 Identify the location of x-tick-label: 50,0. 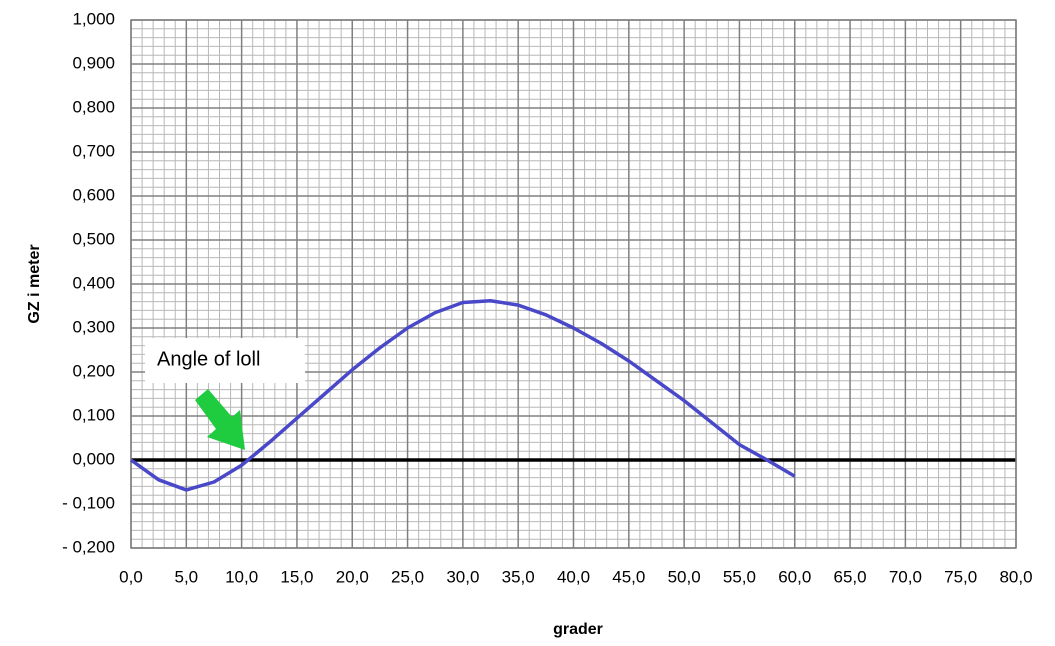
(684, 576).